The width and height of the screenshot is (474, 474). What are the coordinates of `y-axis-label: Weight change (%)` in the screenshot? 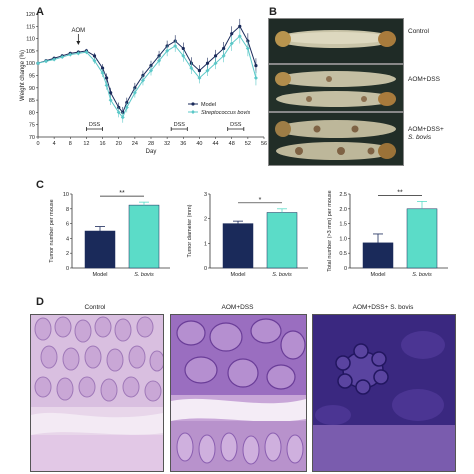 It's located at (23, 75).